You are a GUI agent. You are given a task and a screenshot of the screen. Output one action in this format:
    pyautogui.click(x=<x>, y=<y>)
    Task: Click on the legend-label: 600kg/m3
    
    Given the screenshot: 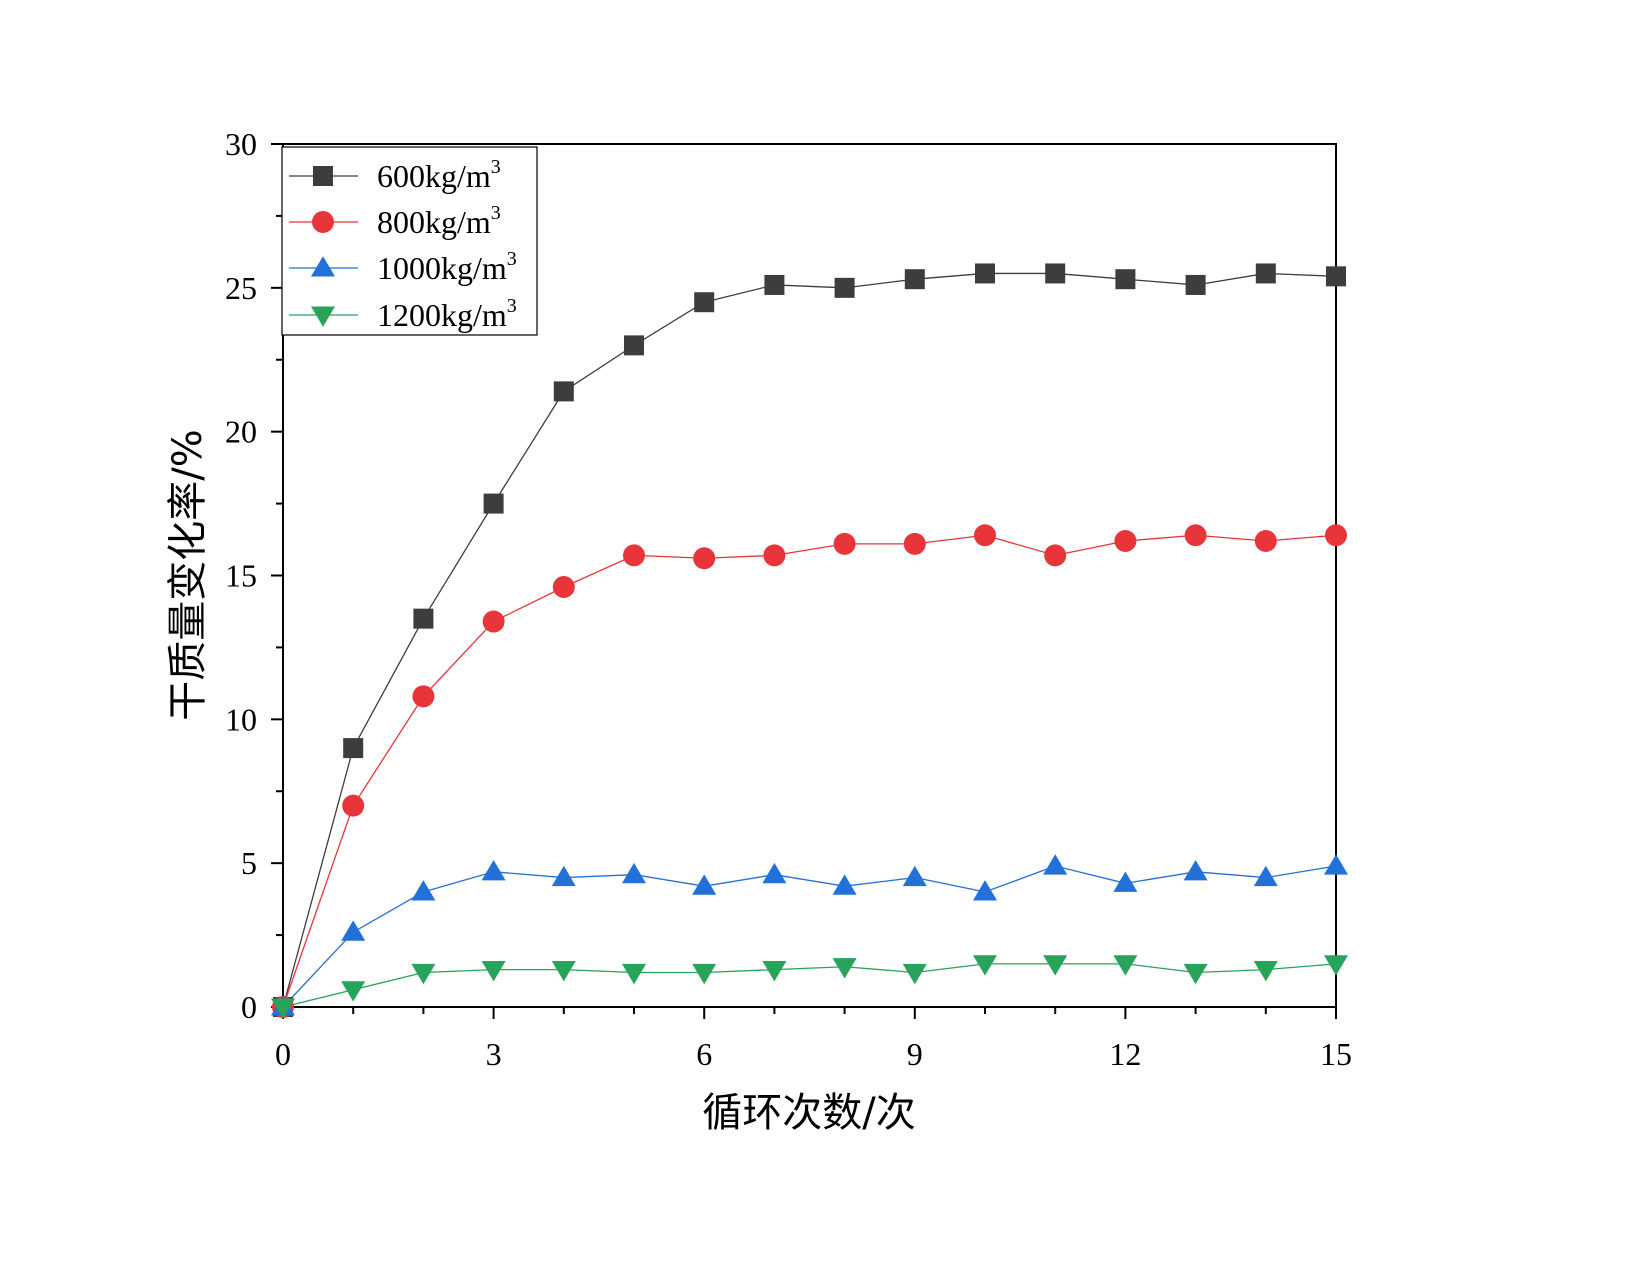 What is the action you would take?
    pyautogui.click(x=439, y=175)
    